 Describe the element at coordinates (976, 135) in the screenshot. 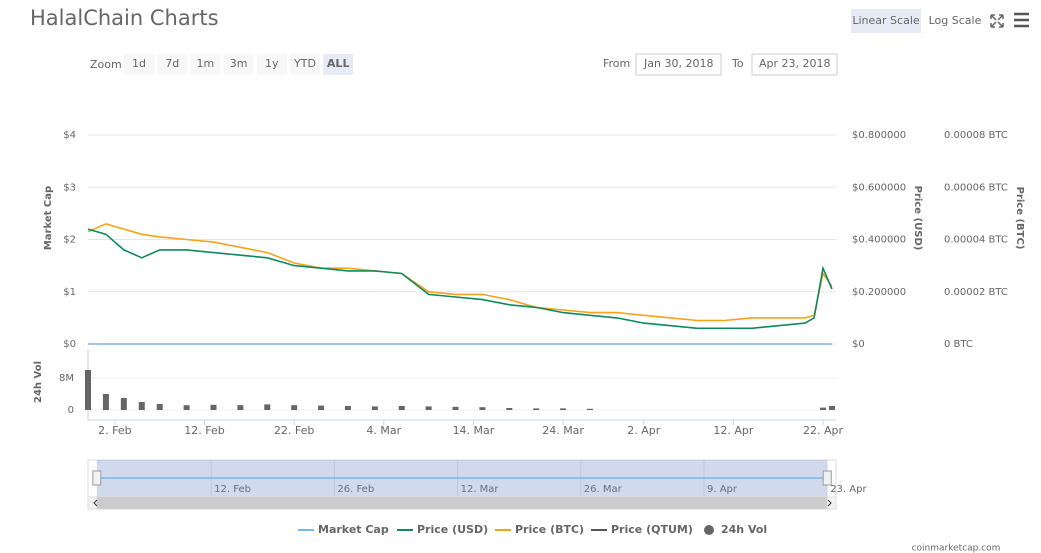

I see `y3-tick-label: 0.00008 BTC` at that location.